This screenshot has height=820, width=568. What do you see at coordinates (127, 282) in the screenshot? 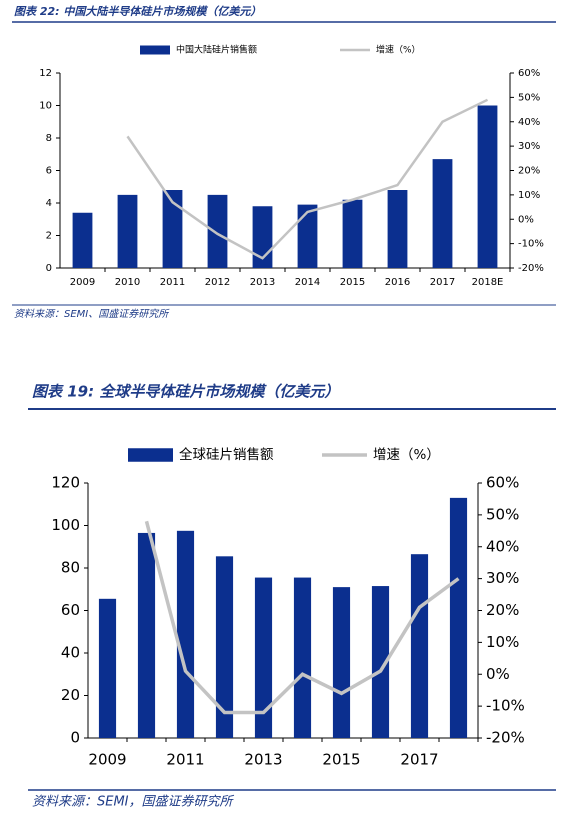
I see `x-tick-label: 2010` at bounding box center [127, 282].